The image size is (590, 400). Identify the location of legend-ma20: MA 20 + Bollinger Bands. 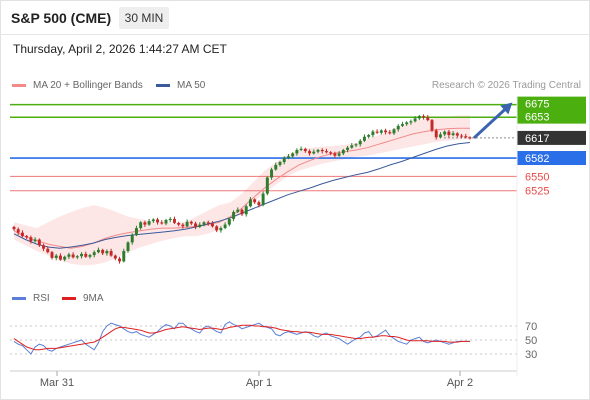
(77, 85).